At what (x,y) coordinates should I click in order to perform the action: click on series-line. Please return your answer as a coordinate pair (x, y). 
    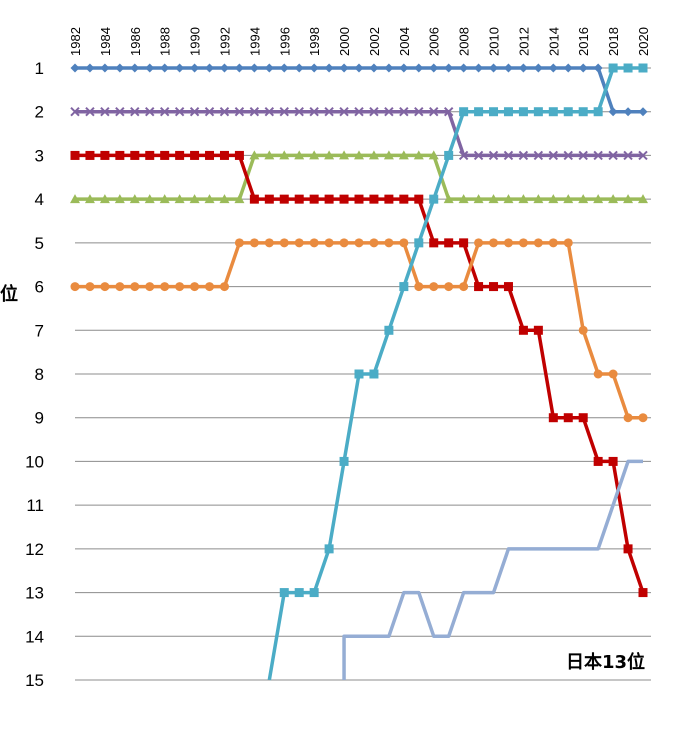
    Looking at the image, I should click on (359, 133).